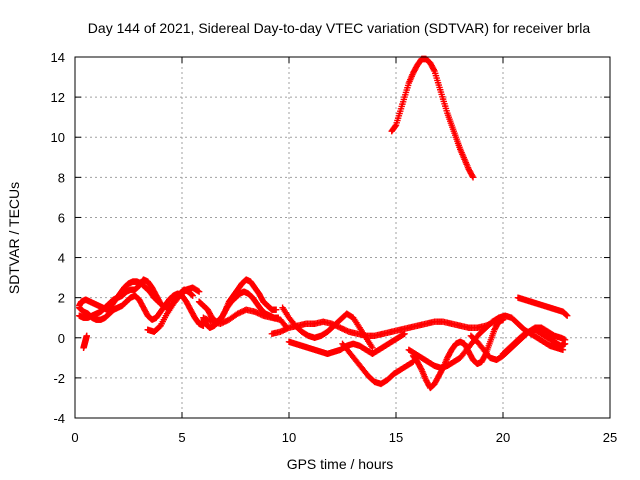  I want to click on y-tick-label: 6, so click(61, 217).